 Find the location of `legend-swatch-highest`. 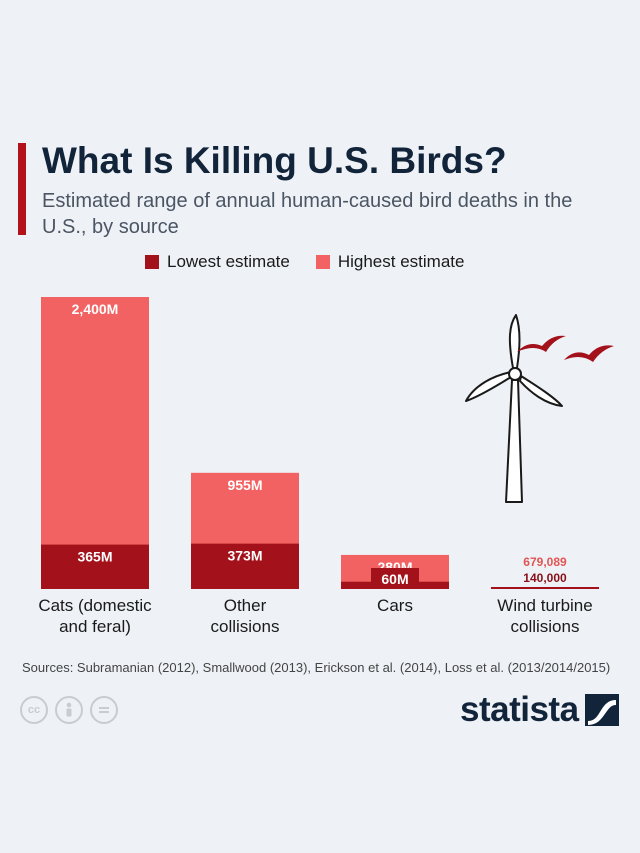

legend-swatch-highest is located at coordinates (322, 262).